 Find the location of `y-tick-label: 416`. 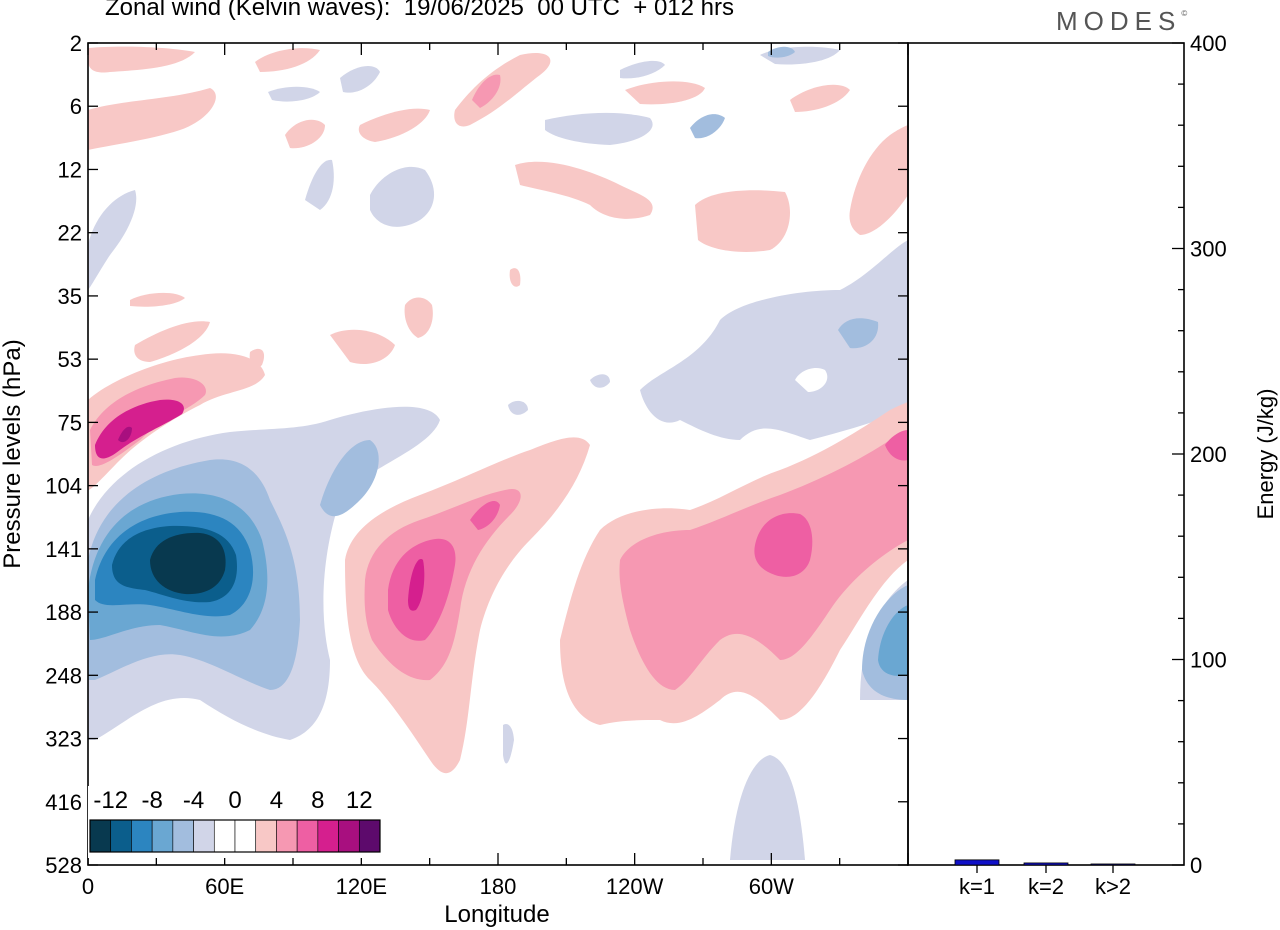

y-tick-label: 416 is located at coordinates (63, 802).